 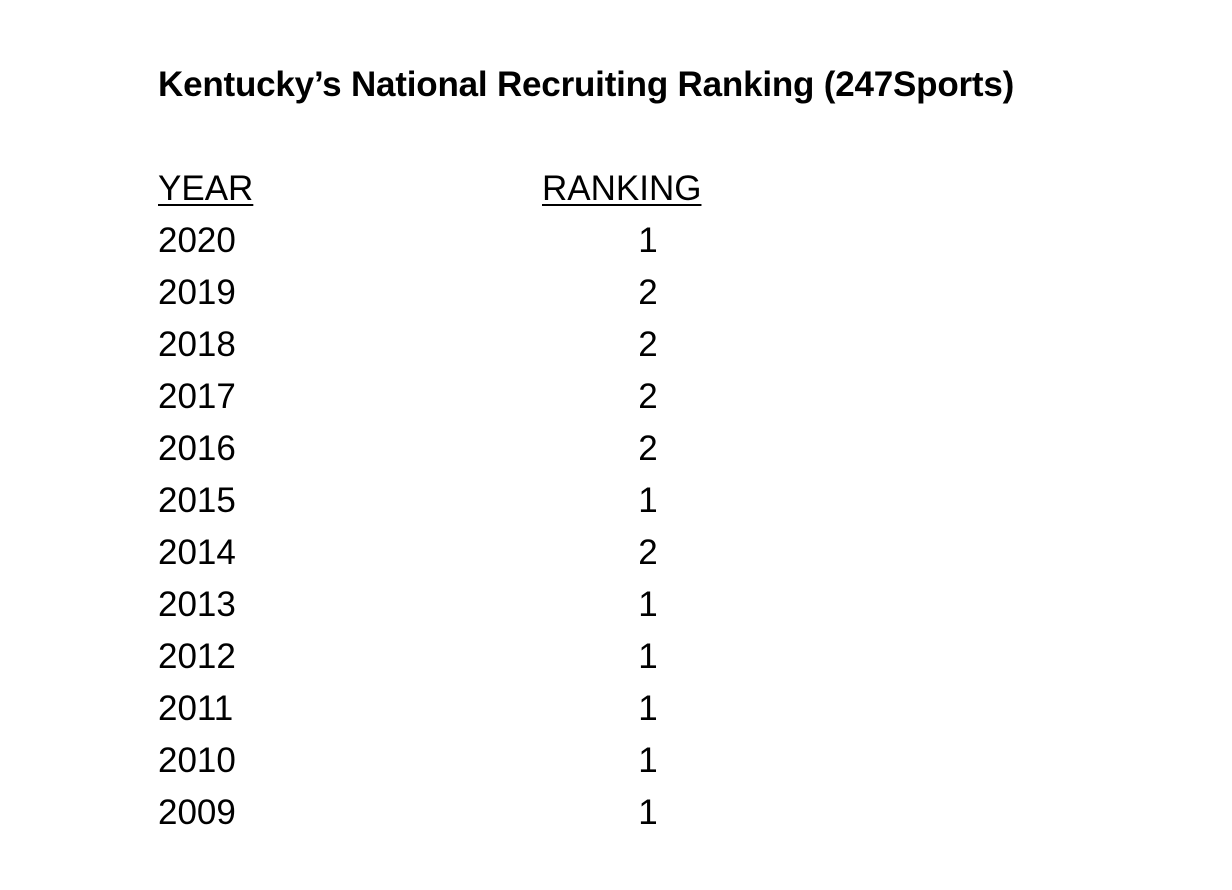 I want to click on table-row: 2019 2, so click(x=458, y=296).